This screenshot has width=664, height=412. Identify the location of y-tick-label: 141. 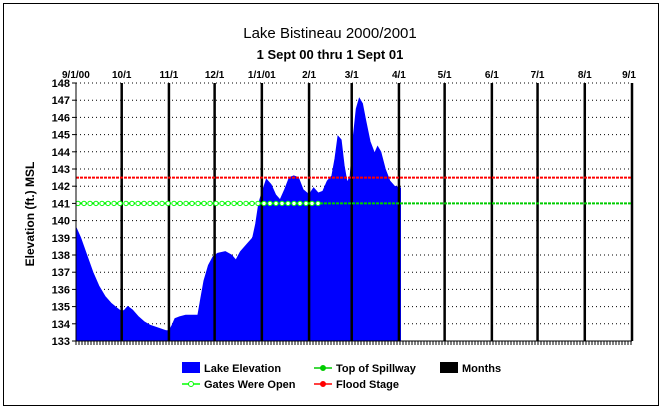
(61, 204).